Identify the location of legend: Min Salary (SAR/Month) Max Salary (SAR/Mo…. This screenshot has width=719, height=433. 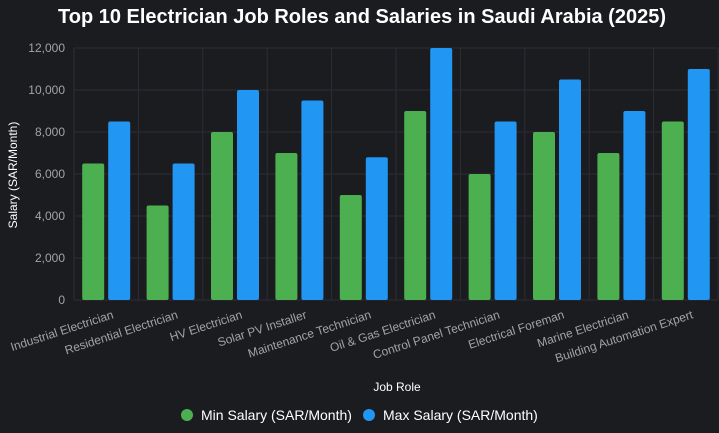
(359, 415).